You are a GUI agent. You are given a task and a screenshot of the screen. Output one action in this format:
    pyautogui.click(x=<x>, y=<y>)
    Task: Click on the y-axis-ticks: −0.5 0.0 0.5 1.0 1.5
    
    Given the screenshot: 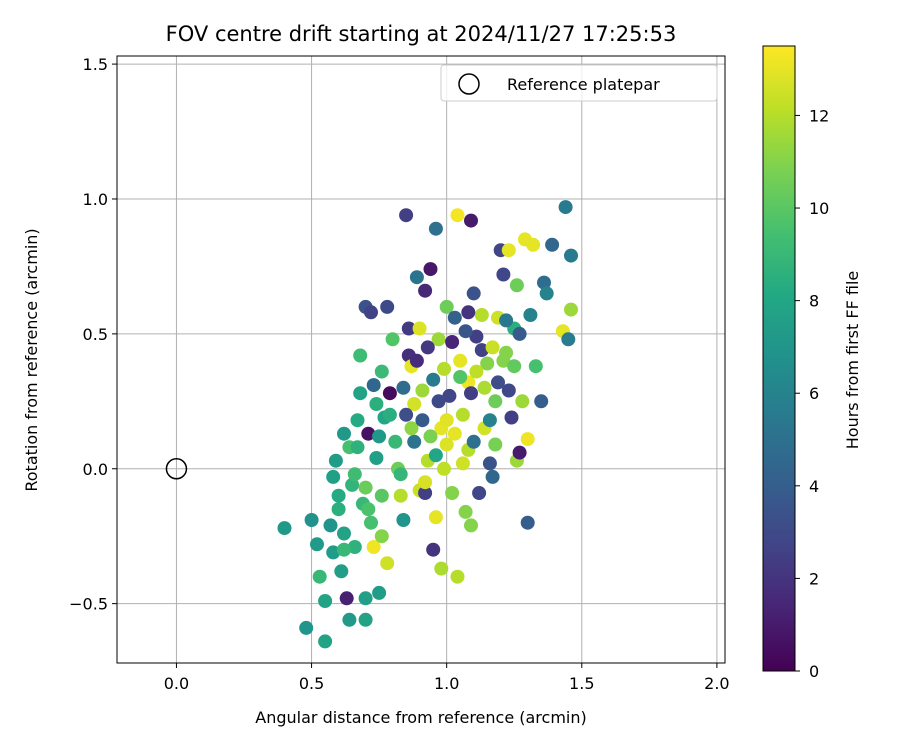 What is the action you would take?
    pyautogui.click(x=93, y=334)
    